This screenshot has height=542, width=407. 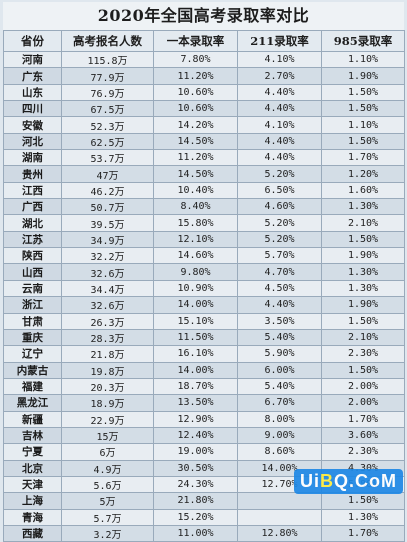 I want to click on table-row: 河南 115.8万 7.80% 4.10% 1.10%, so click(x=204, y=59).